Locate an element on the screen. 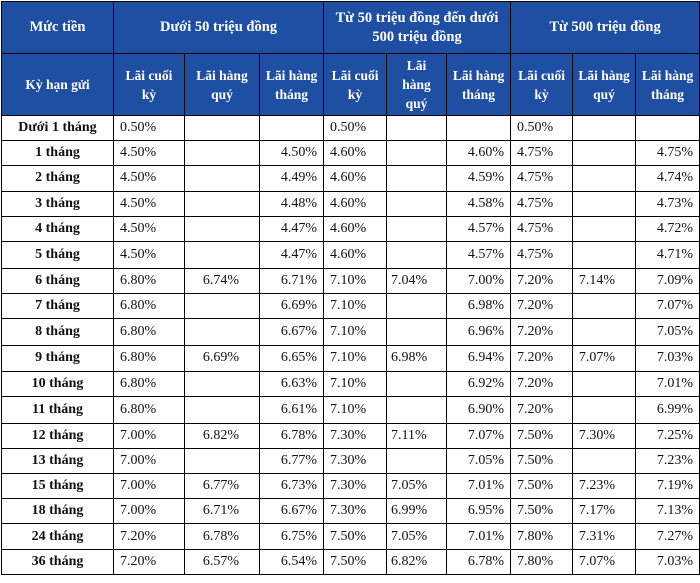 This screenshot has width=700, height=583. rate-cell: 6.54% is located at coordinates (291, 561).